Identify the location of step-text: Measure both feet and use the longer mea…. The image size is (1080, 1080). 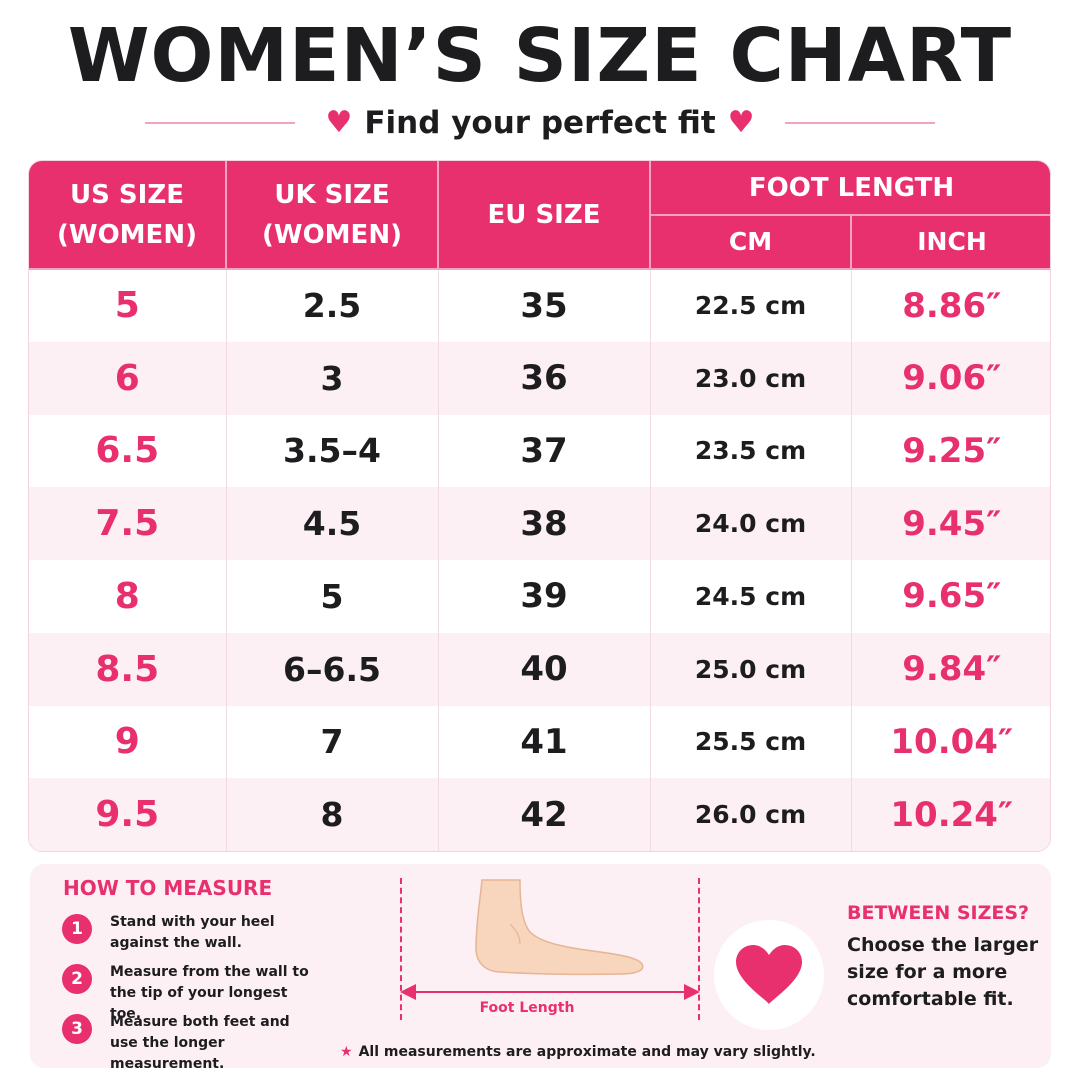
(200, 1043).